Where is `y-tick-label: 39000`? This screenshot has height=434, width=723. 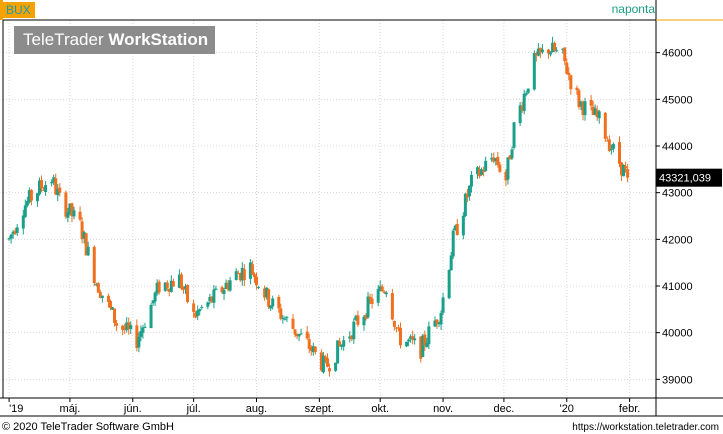 y-tick-label: 39000 is located at coordinates (677, 380).